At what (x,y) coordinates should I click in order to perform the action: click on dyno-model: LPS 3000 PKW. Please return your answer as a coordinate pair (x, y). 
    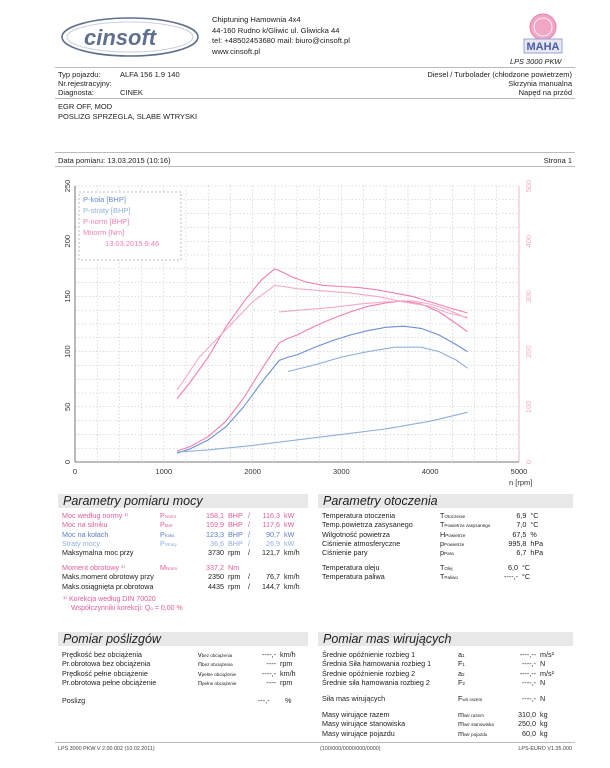
    Looking at the image, I should click on (536, 61).